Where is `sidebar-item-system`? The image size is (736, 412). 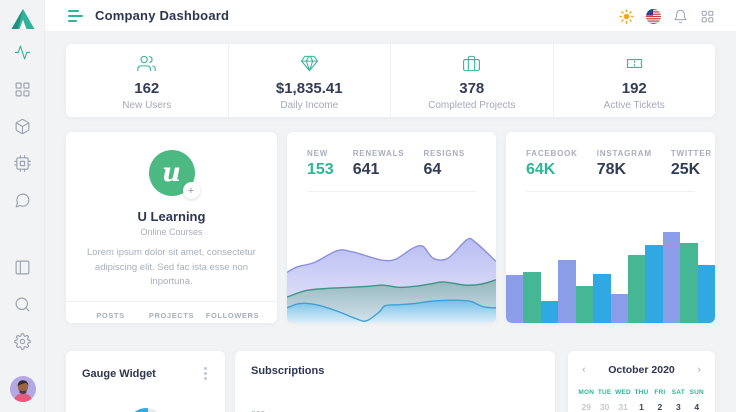 sidebar-item-system is located at coordinates (22, 163).